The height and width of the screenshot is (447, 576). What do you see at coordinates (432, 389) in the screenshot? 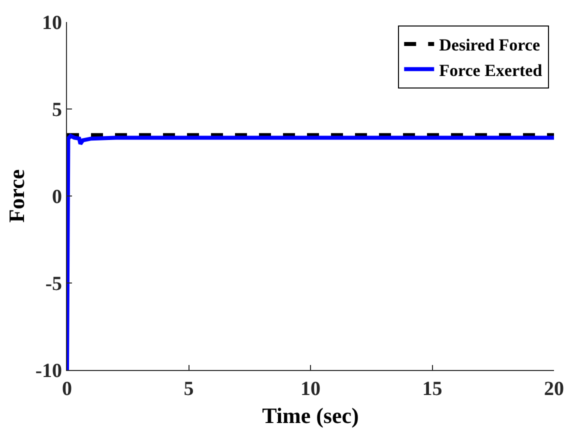
I see `x-tick-label: 15` at bounding box center [432, 389].